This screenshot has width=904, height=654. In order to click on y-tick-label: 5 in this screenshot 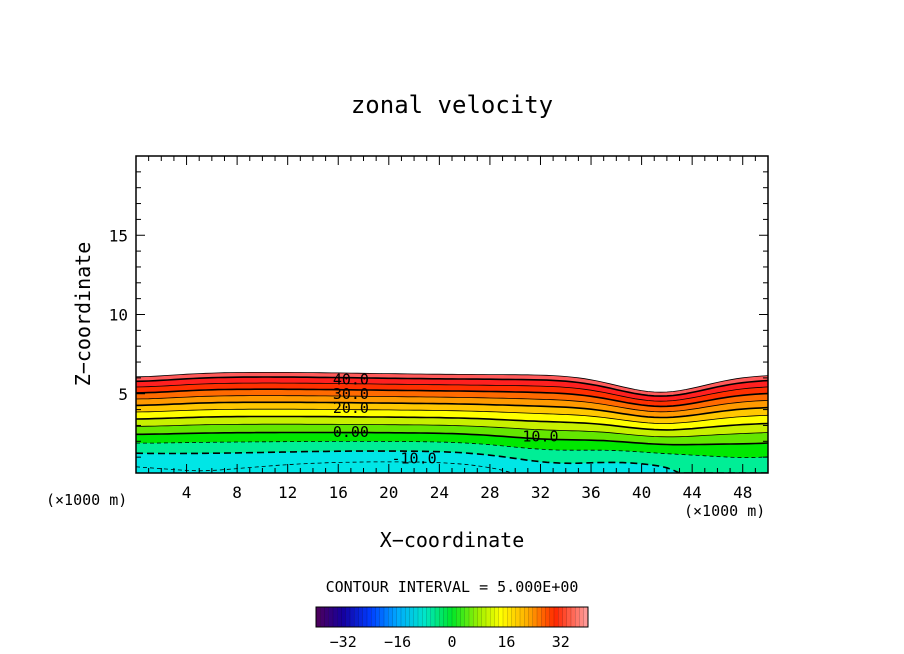, I will do `click(123, 394)`.